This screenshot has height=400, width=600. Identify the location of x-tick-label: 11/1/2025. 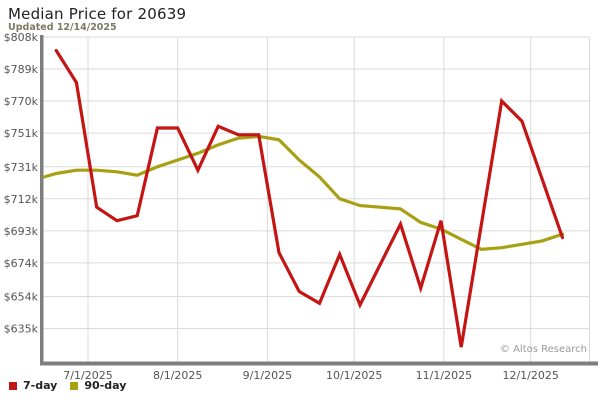
(444, 375).